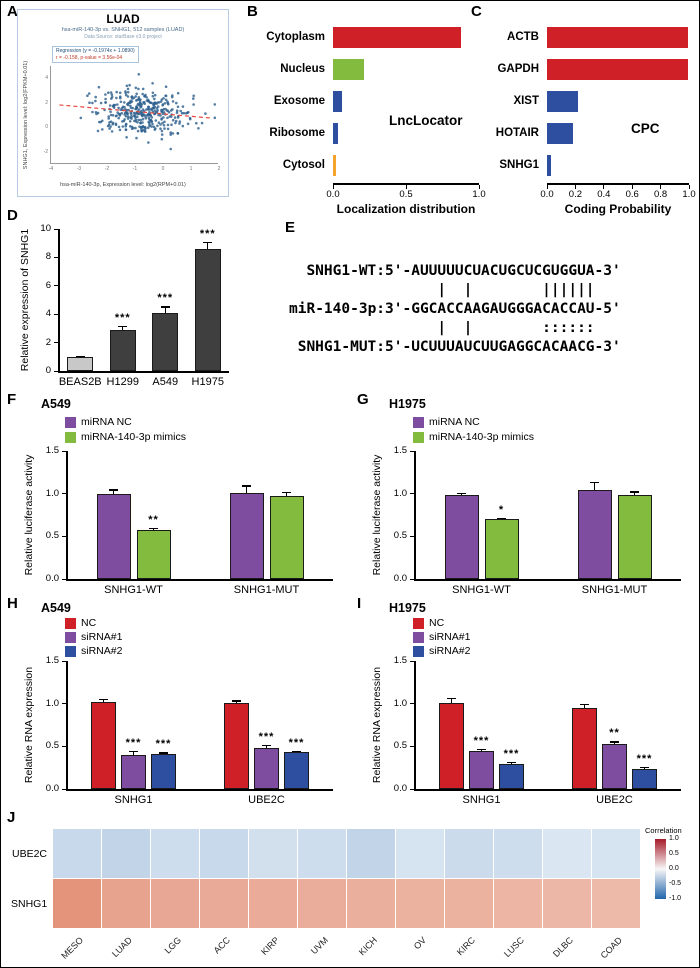 The height and width of the screenshot is (968, 700). Describe the element at coordinates (12, 11) in the screenshot. I see `panel-label-a: A` at that location.